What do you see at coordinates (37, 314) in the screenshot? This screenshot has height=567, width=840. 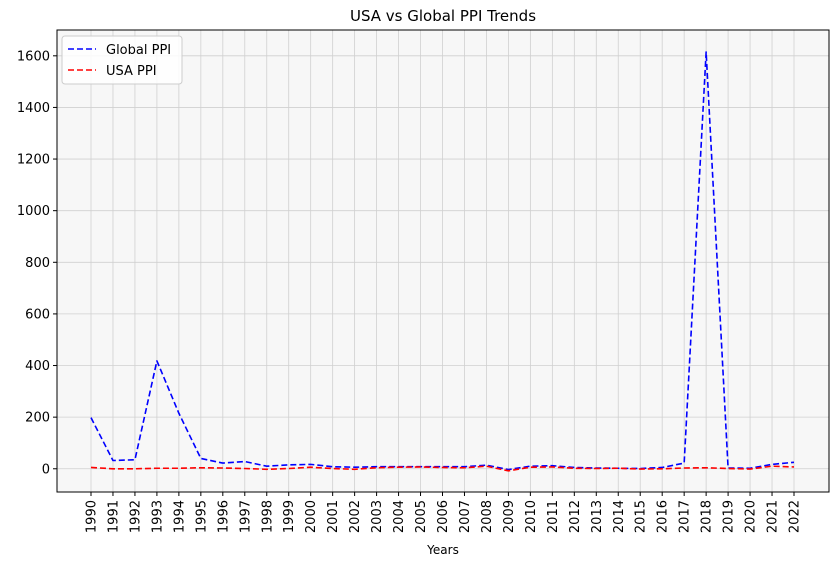 I see `y-tick-label: 600` at bounding box center [37, 314].